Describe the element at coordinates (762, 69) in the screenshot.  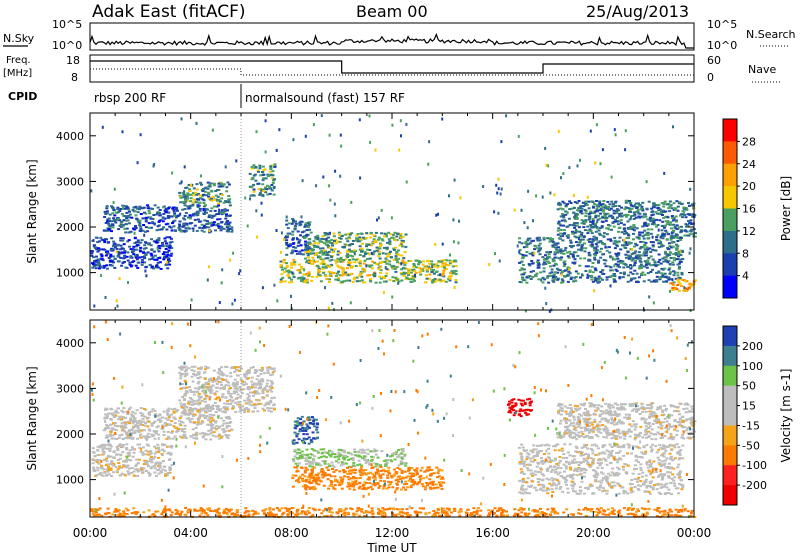
I see `nave-label: Nave` at that location.